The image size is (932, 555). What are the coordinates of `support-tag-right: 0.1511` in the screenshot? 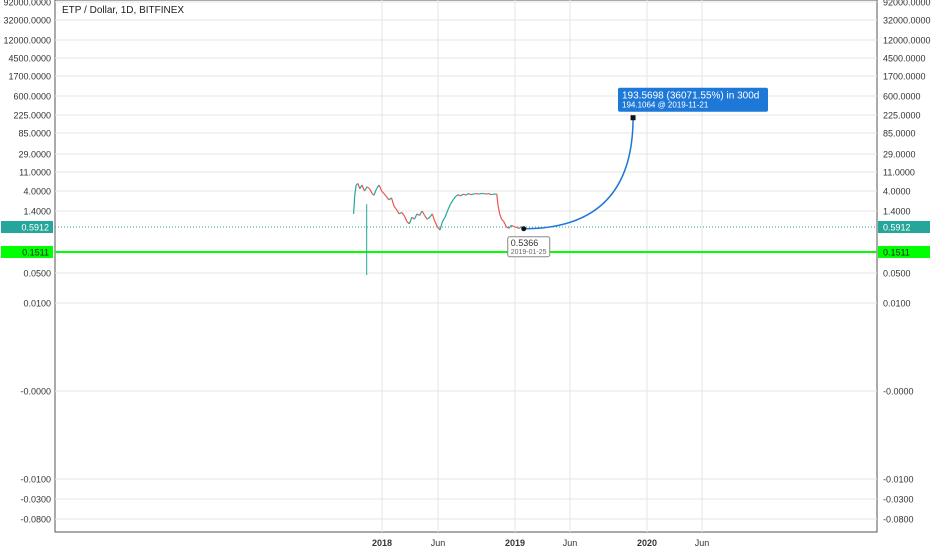 It's located at (904, 252).